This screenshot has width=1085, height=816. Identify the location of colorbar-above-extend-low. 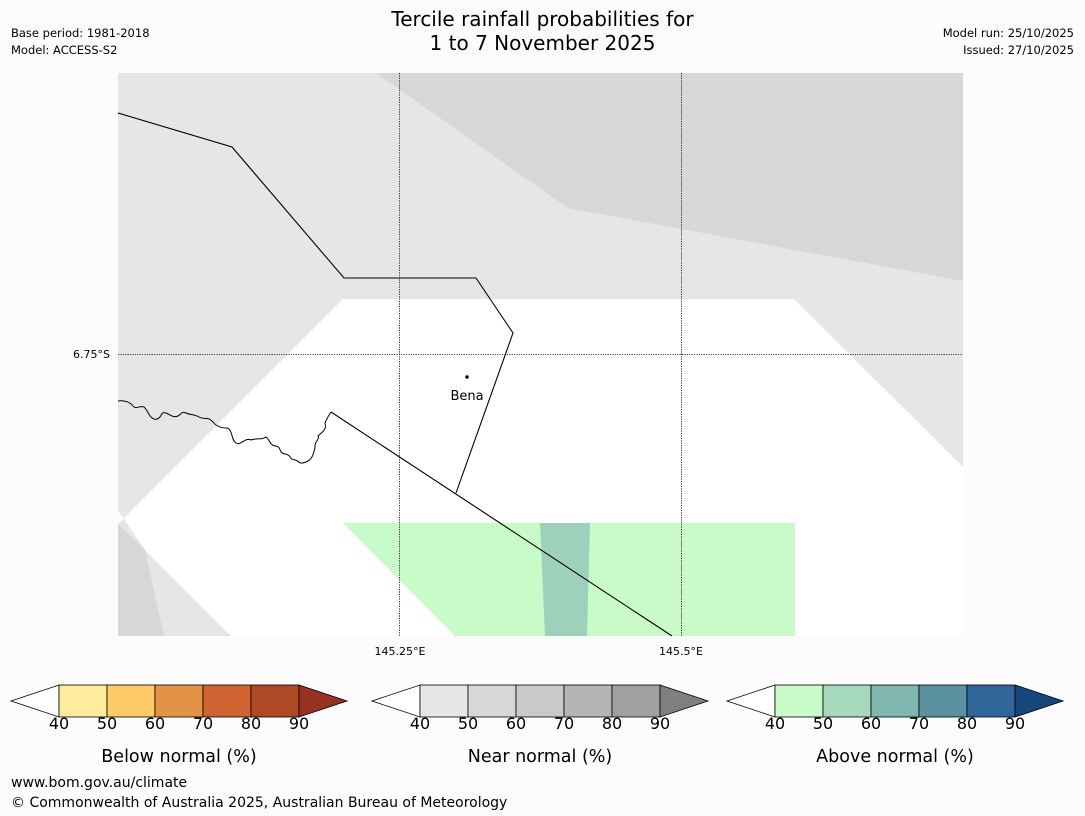
(750, 701).